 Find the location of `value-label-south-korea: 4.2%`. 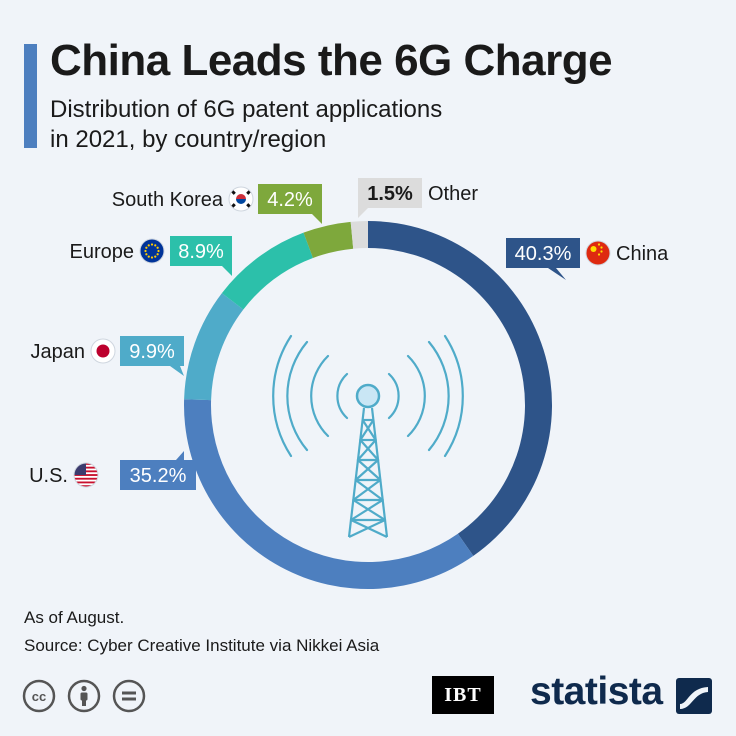

value-label-south-korea: 4.2% is located at coordinates (290, 200).